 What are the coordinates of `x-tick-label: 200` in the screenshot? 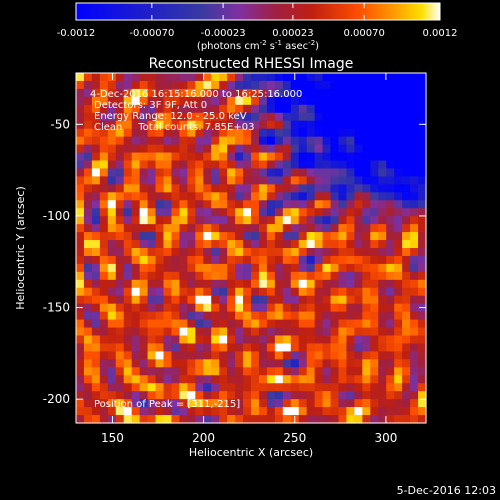 It's located at (203, 438).